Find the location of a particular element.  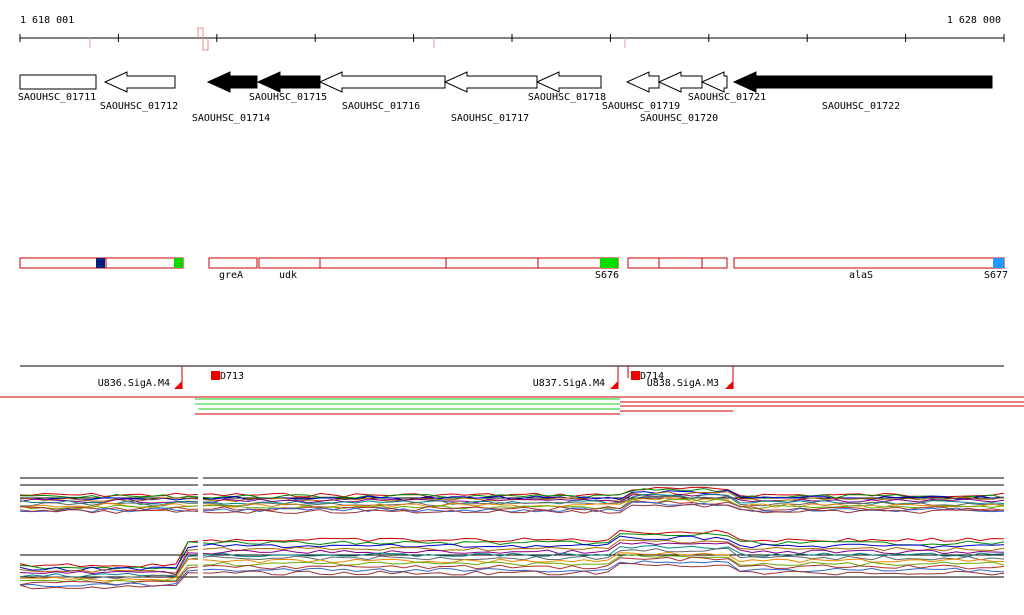

gene-label: SAOUHSC_01721 is located at coordinates (727, 97).